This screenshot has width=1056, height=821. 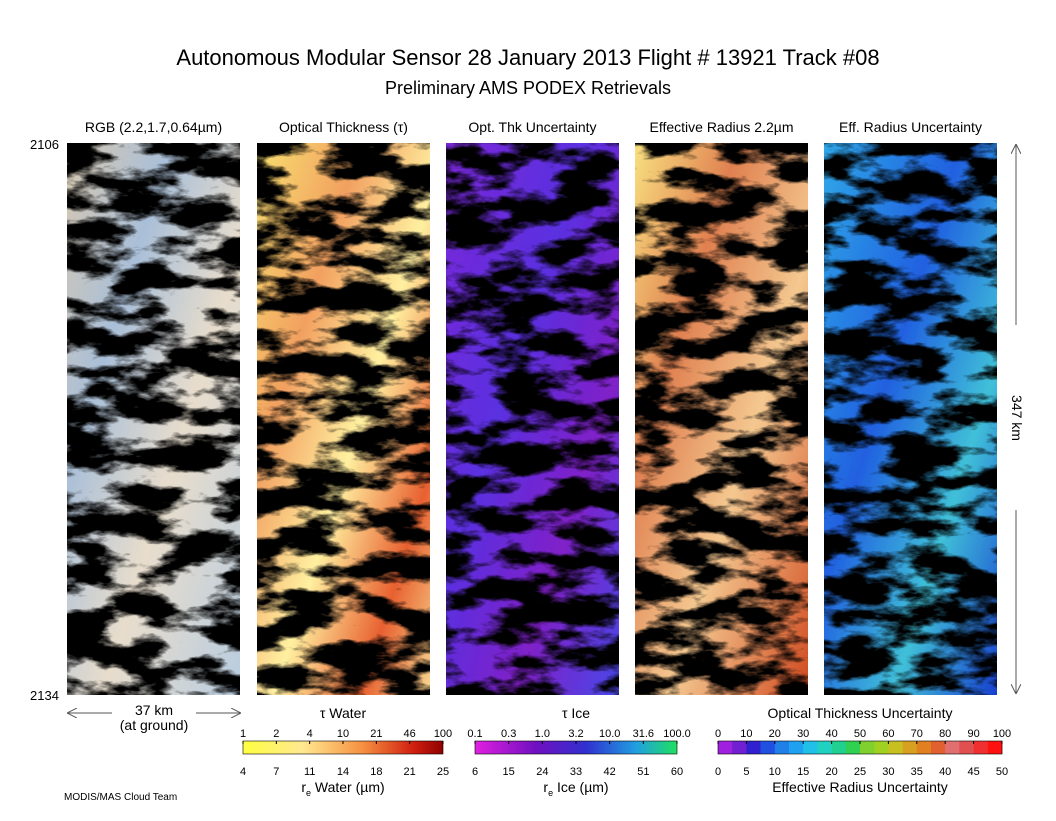 I want to click on colorbar-tick-label: 33, so click(x=576, y=772).